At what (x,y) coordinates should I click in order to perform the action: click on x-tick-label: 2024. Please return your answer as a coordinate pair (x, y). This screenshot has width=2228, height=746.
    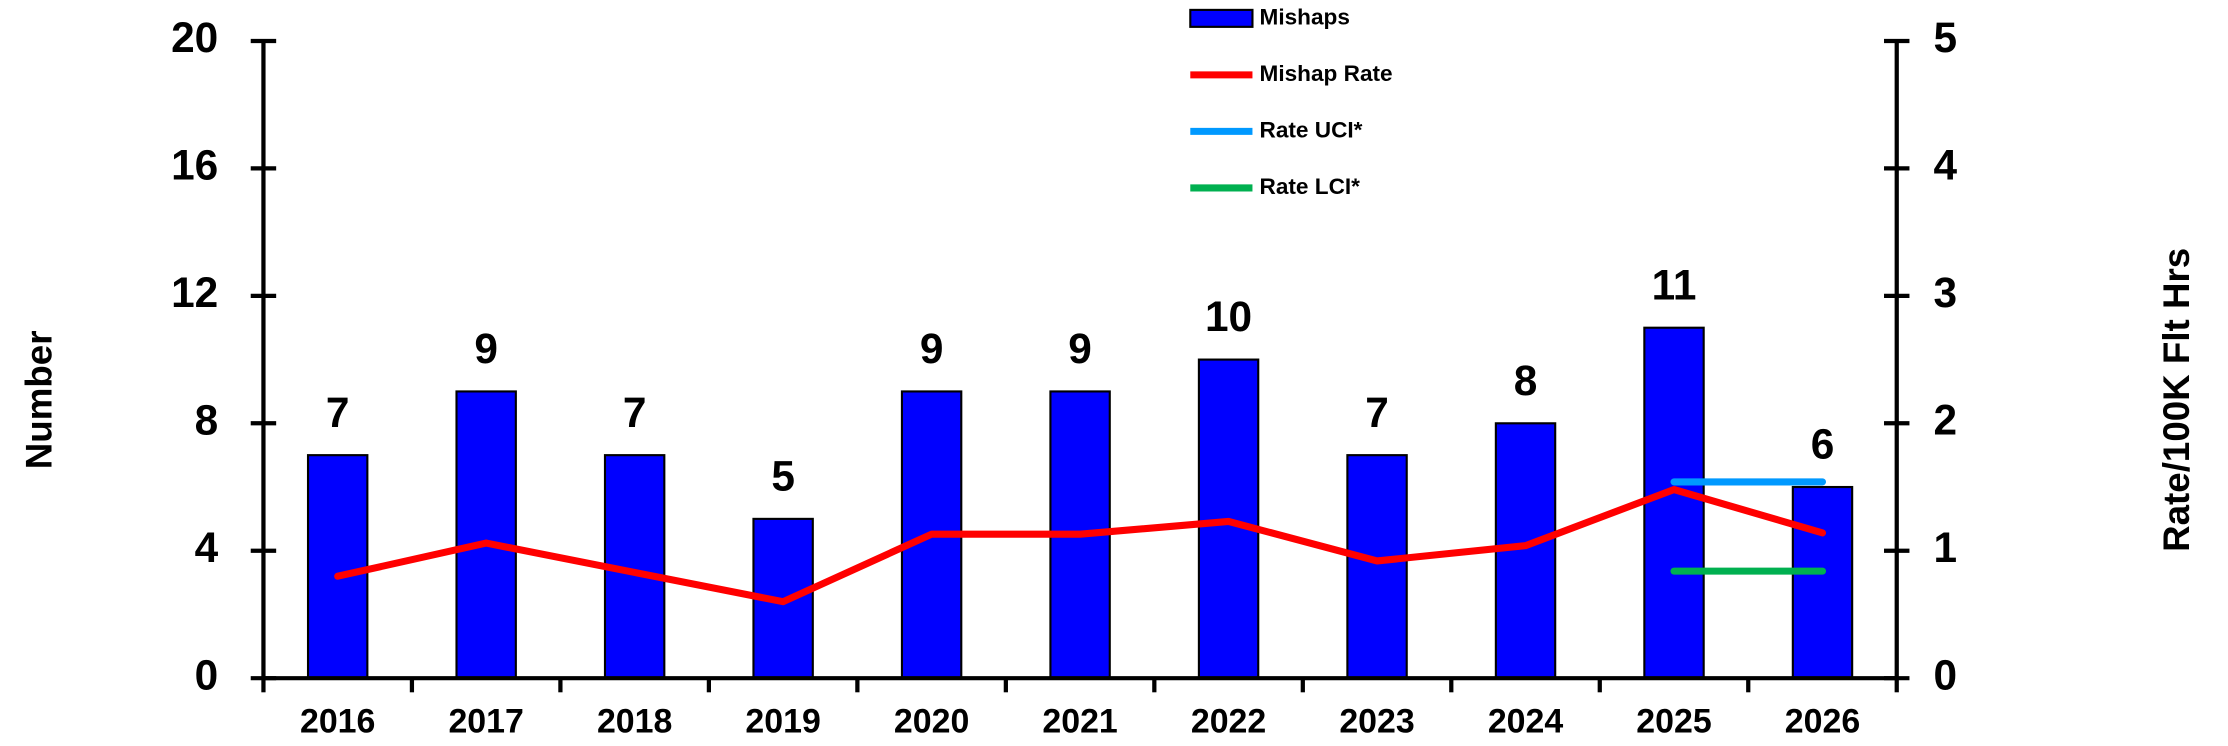
    Looking at the image, I should click on (1526, 721).